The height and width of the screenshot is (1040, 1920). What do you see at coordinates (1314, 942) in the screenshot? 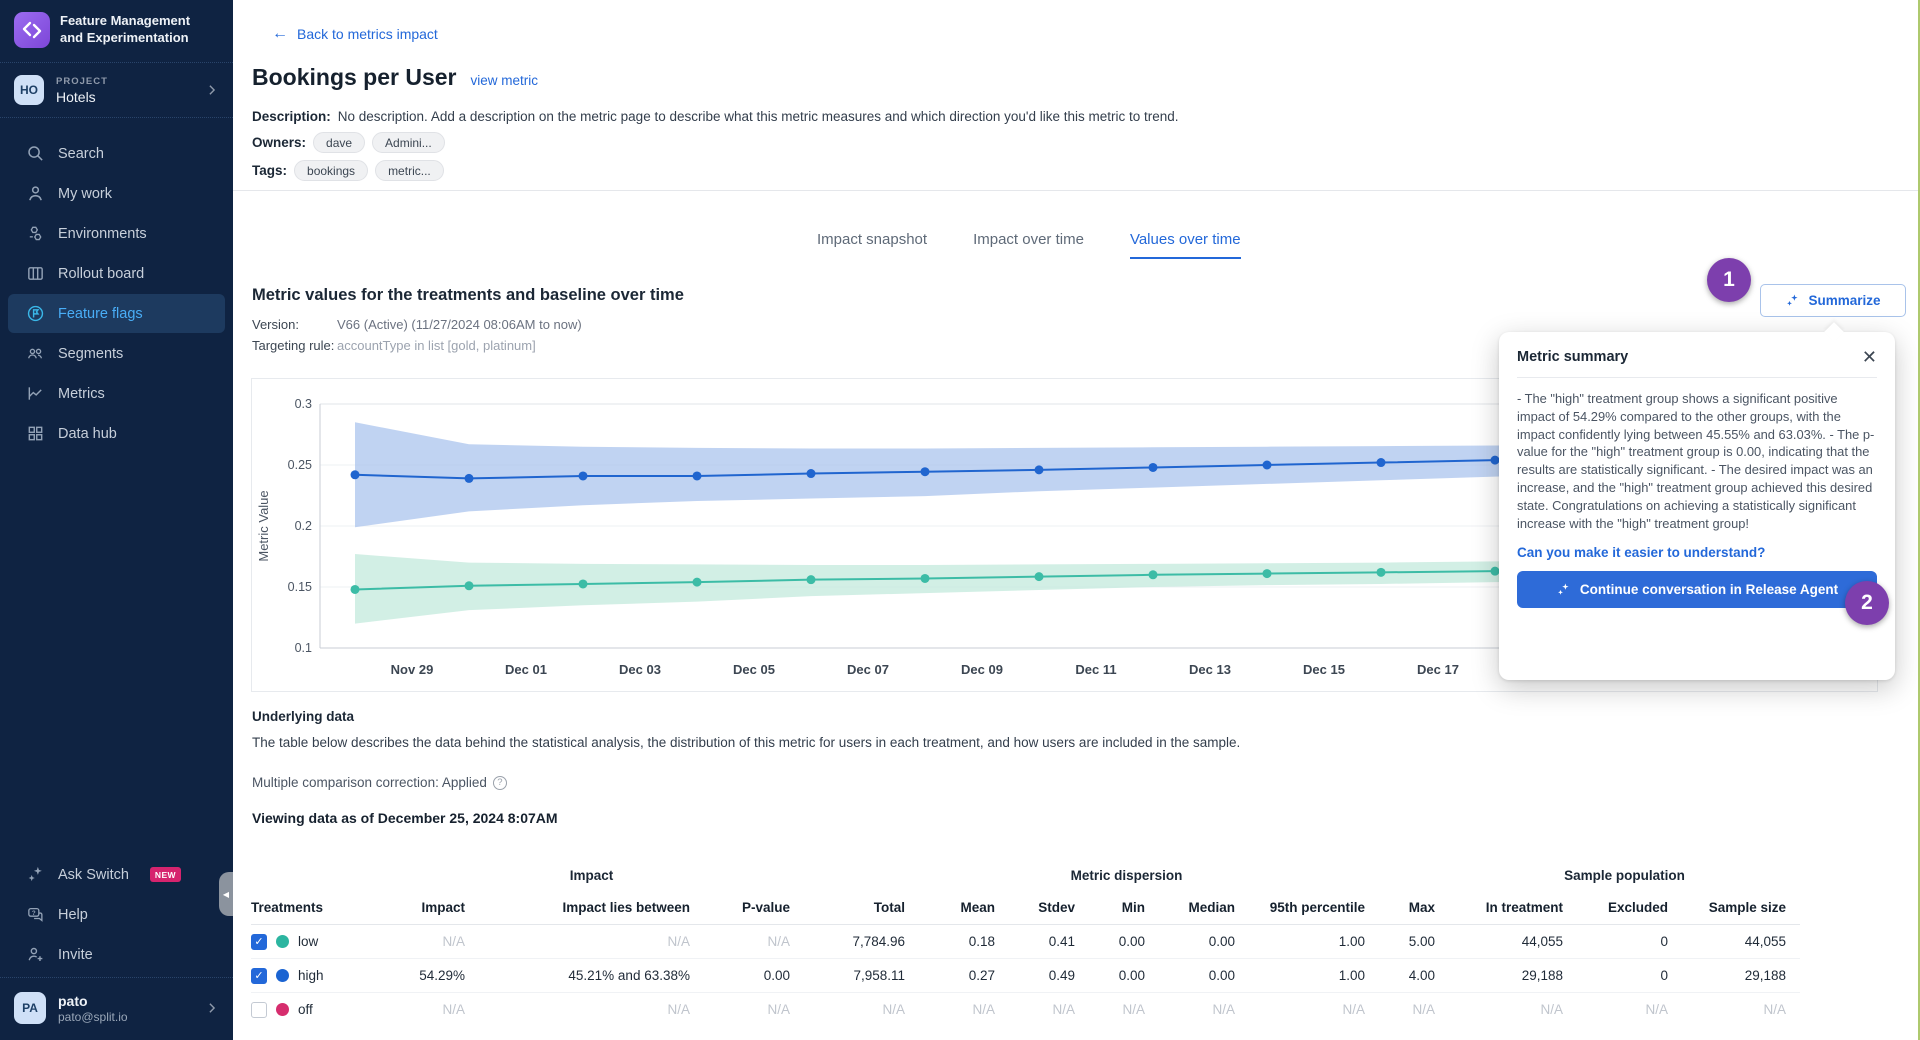
I see `table-value-cell: 1.00` at bounding box center [1314, 942].